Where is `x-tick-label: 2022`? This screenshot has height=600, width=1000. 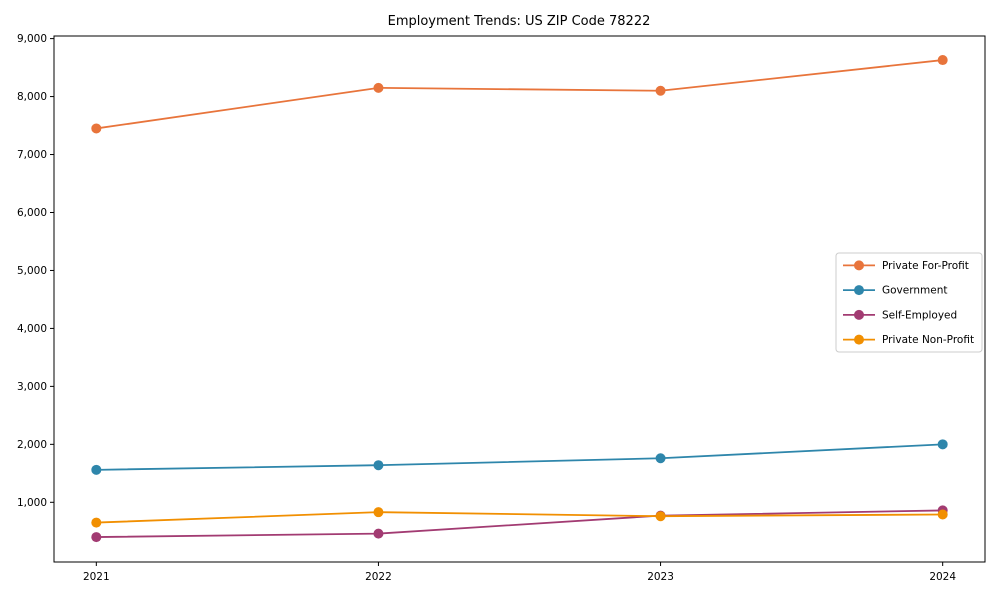 x-tick-label: 2022 is located at coordinates (378, 577).